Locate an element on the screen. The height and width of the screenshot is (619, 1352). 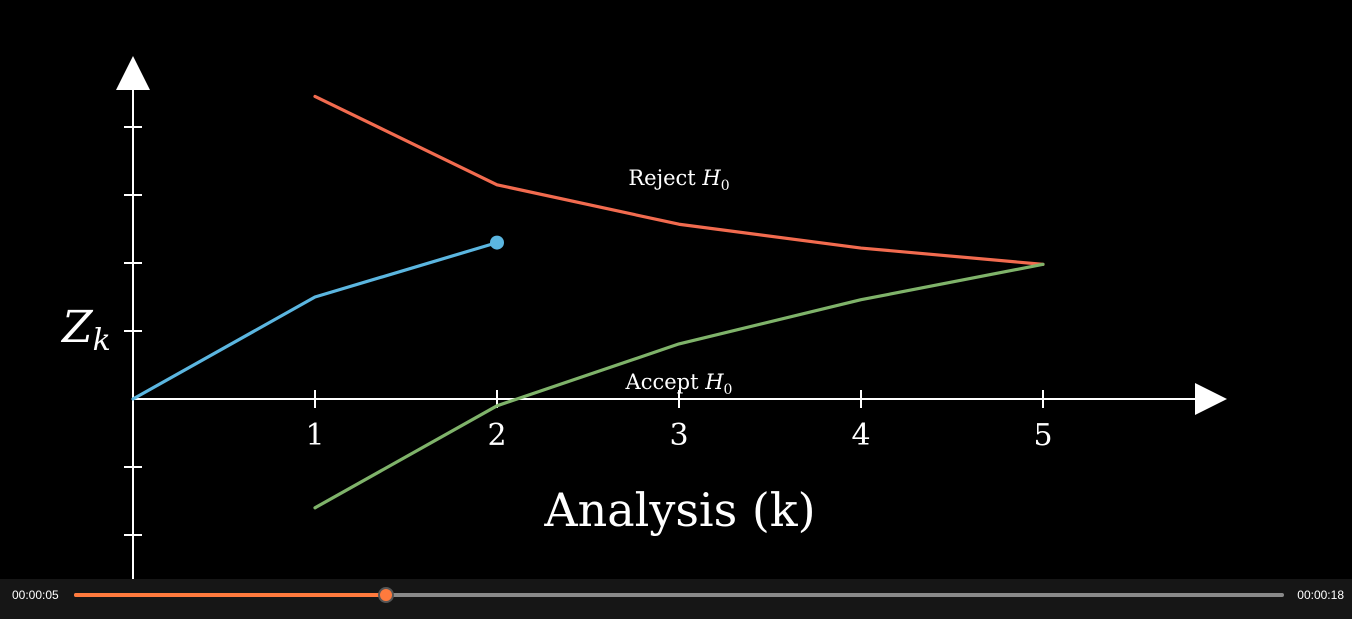
x-tick-label-2: 2 is located at coordinates (496, 435).